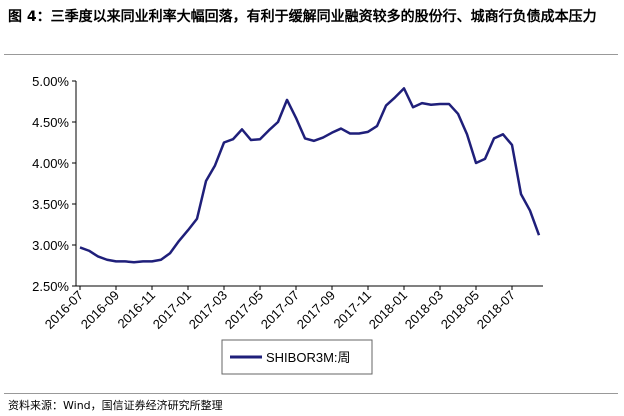 The image size is (624, 416). What do you see at coordinates (50, 122) in the screenshot?
I see `y-tick-label: 4.50%` at bounding box center [50, 122].